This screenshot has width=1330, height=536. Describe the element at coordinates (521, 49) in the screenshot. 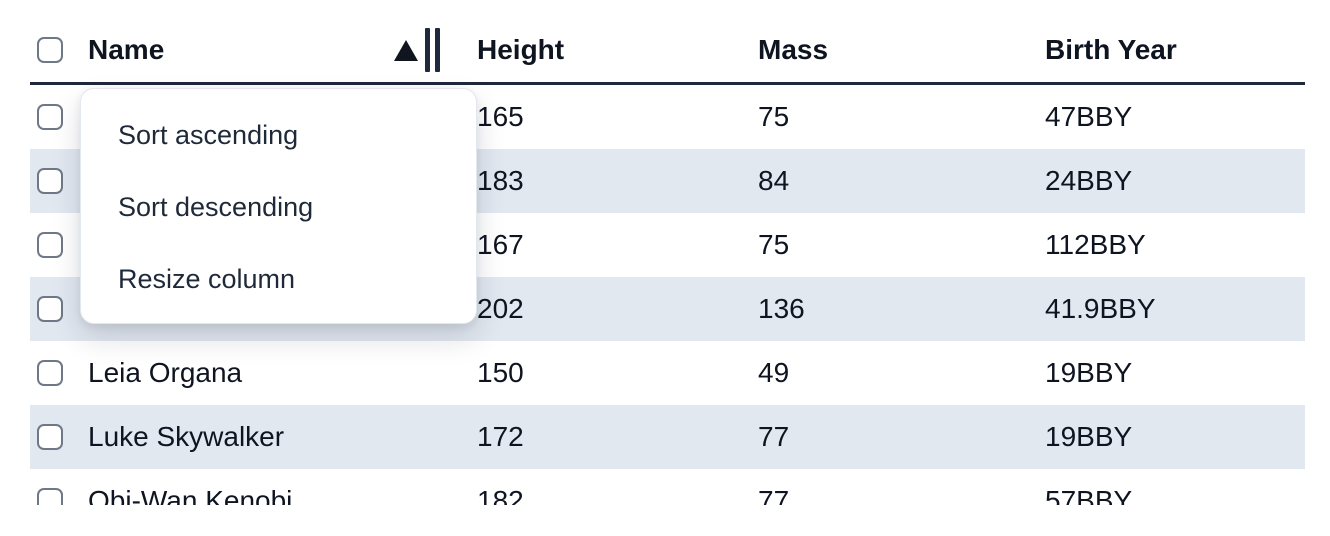

I see `column-header-height: Height` at that location.